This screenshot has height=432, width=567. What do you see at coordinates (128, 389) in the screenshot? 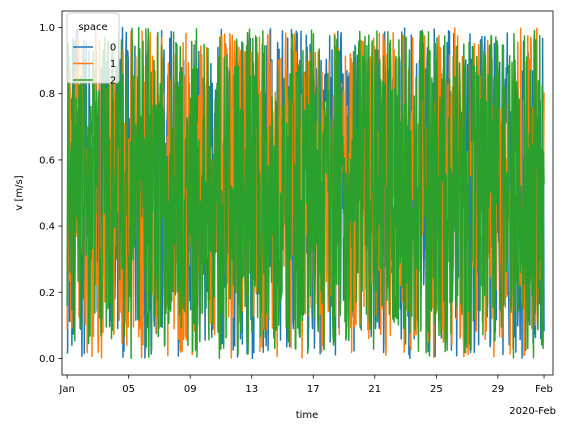
I see `x-tick-label: 05` at bounding box center [128, 389].